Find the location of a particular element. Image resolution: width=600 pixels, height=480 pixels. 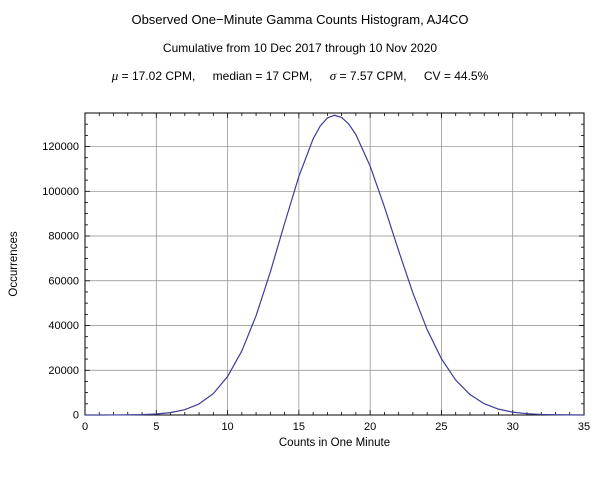

y-tick-label: 120000 is located at coordinates (60, 147).